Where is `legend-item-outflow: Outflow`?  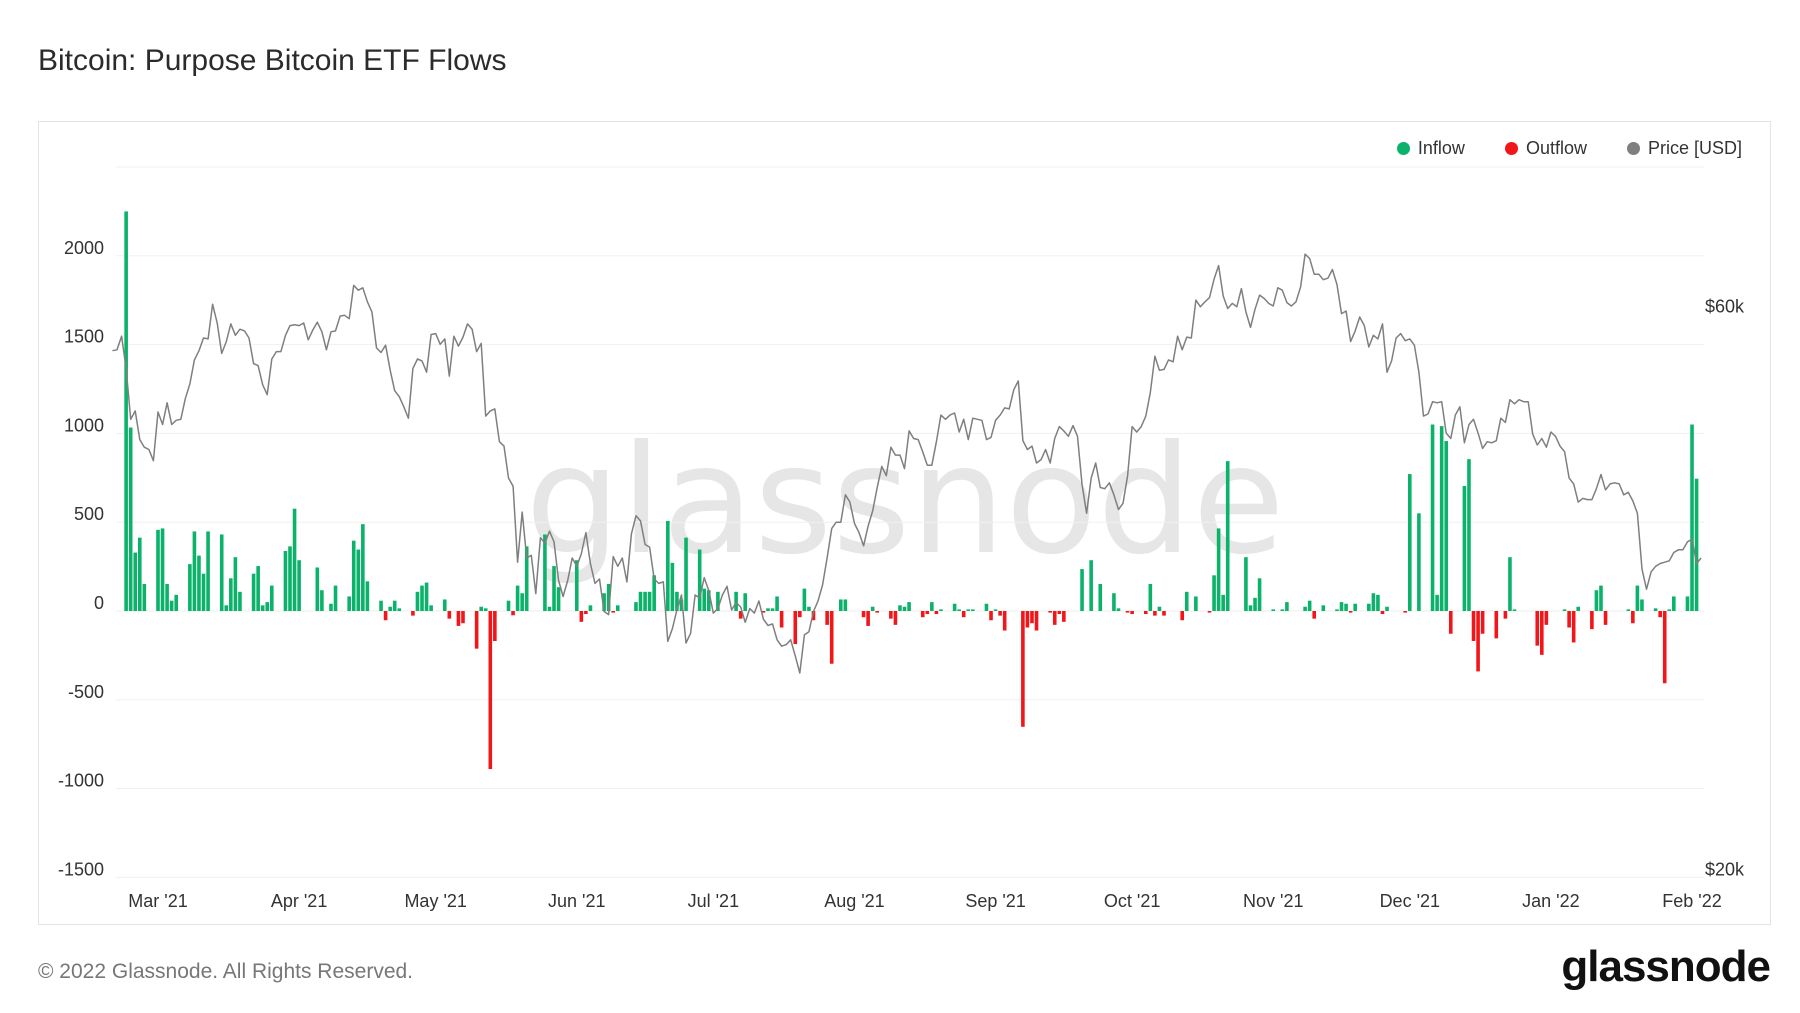
legend-item-outflow: Outflow is located at coordinates (1545, 148).